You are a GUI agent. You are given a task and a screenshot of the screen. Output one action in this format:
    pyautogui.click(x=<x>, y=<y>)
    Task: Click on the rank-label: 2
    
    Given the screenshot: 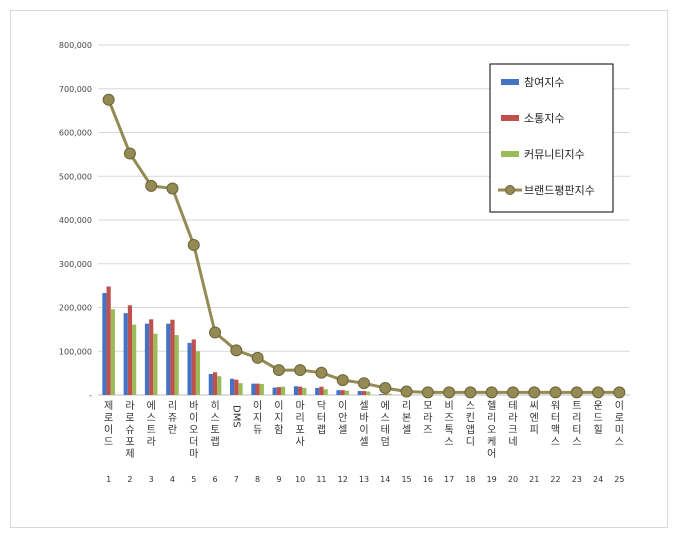 What is the action you would take?
    pyautogui.click(x=129, y=479)
    